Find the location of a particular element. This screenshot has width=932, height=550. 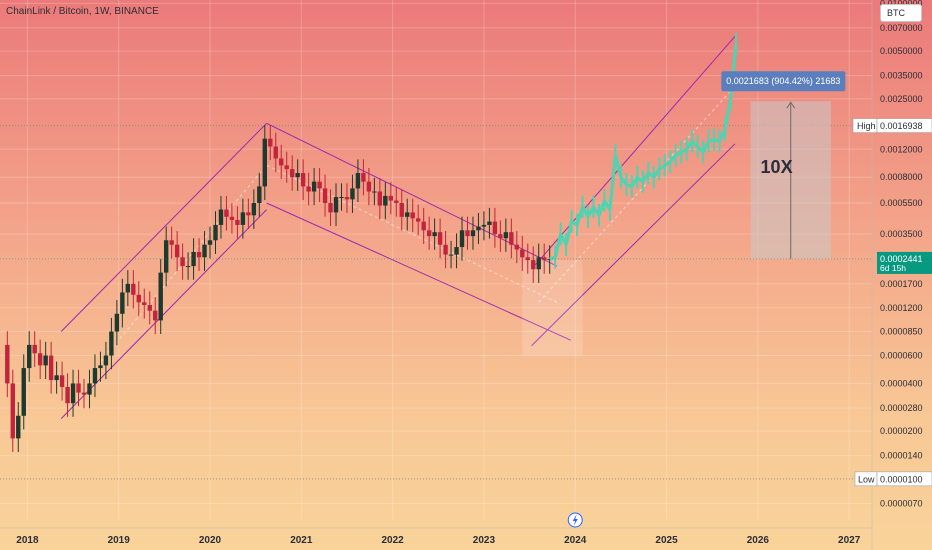

projection-series is located at coordinates (643, 151).